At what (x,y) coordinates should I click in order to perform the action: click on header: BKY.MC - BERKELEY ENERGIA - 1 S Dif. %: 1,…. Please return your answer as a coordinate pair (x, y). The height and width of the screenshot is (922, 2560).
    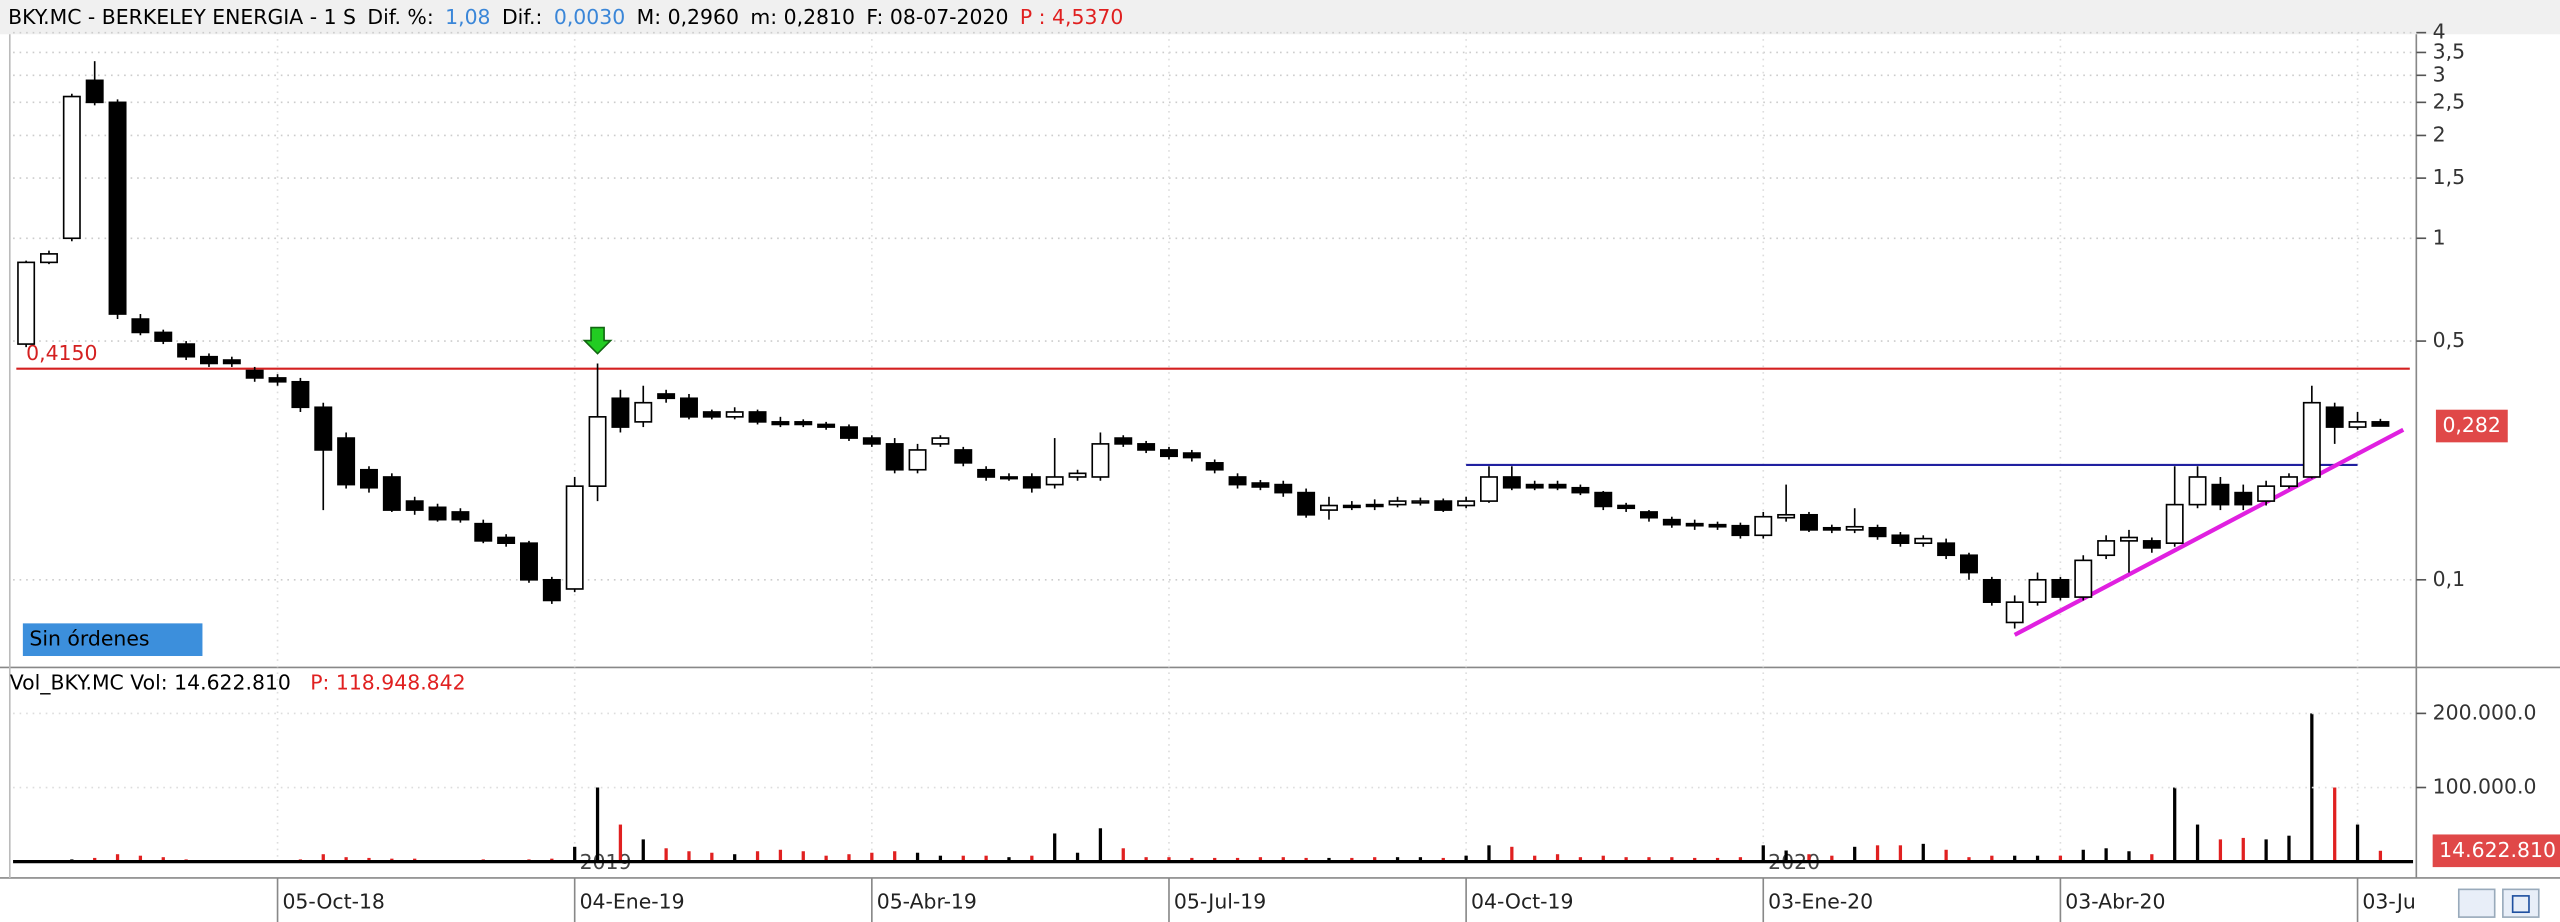
    Looking at the image, I should click on (565, 17).